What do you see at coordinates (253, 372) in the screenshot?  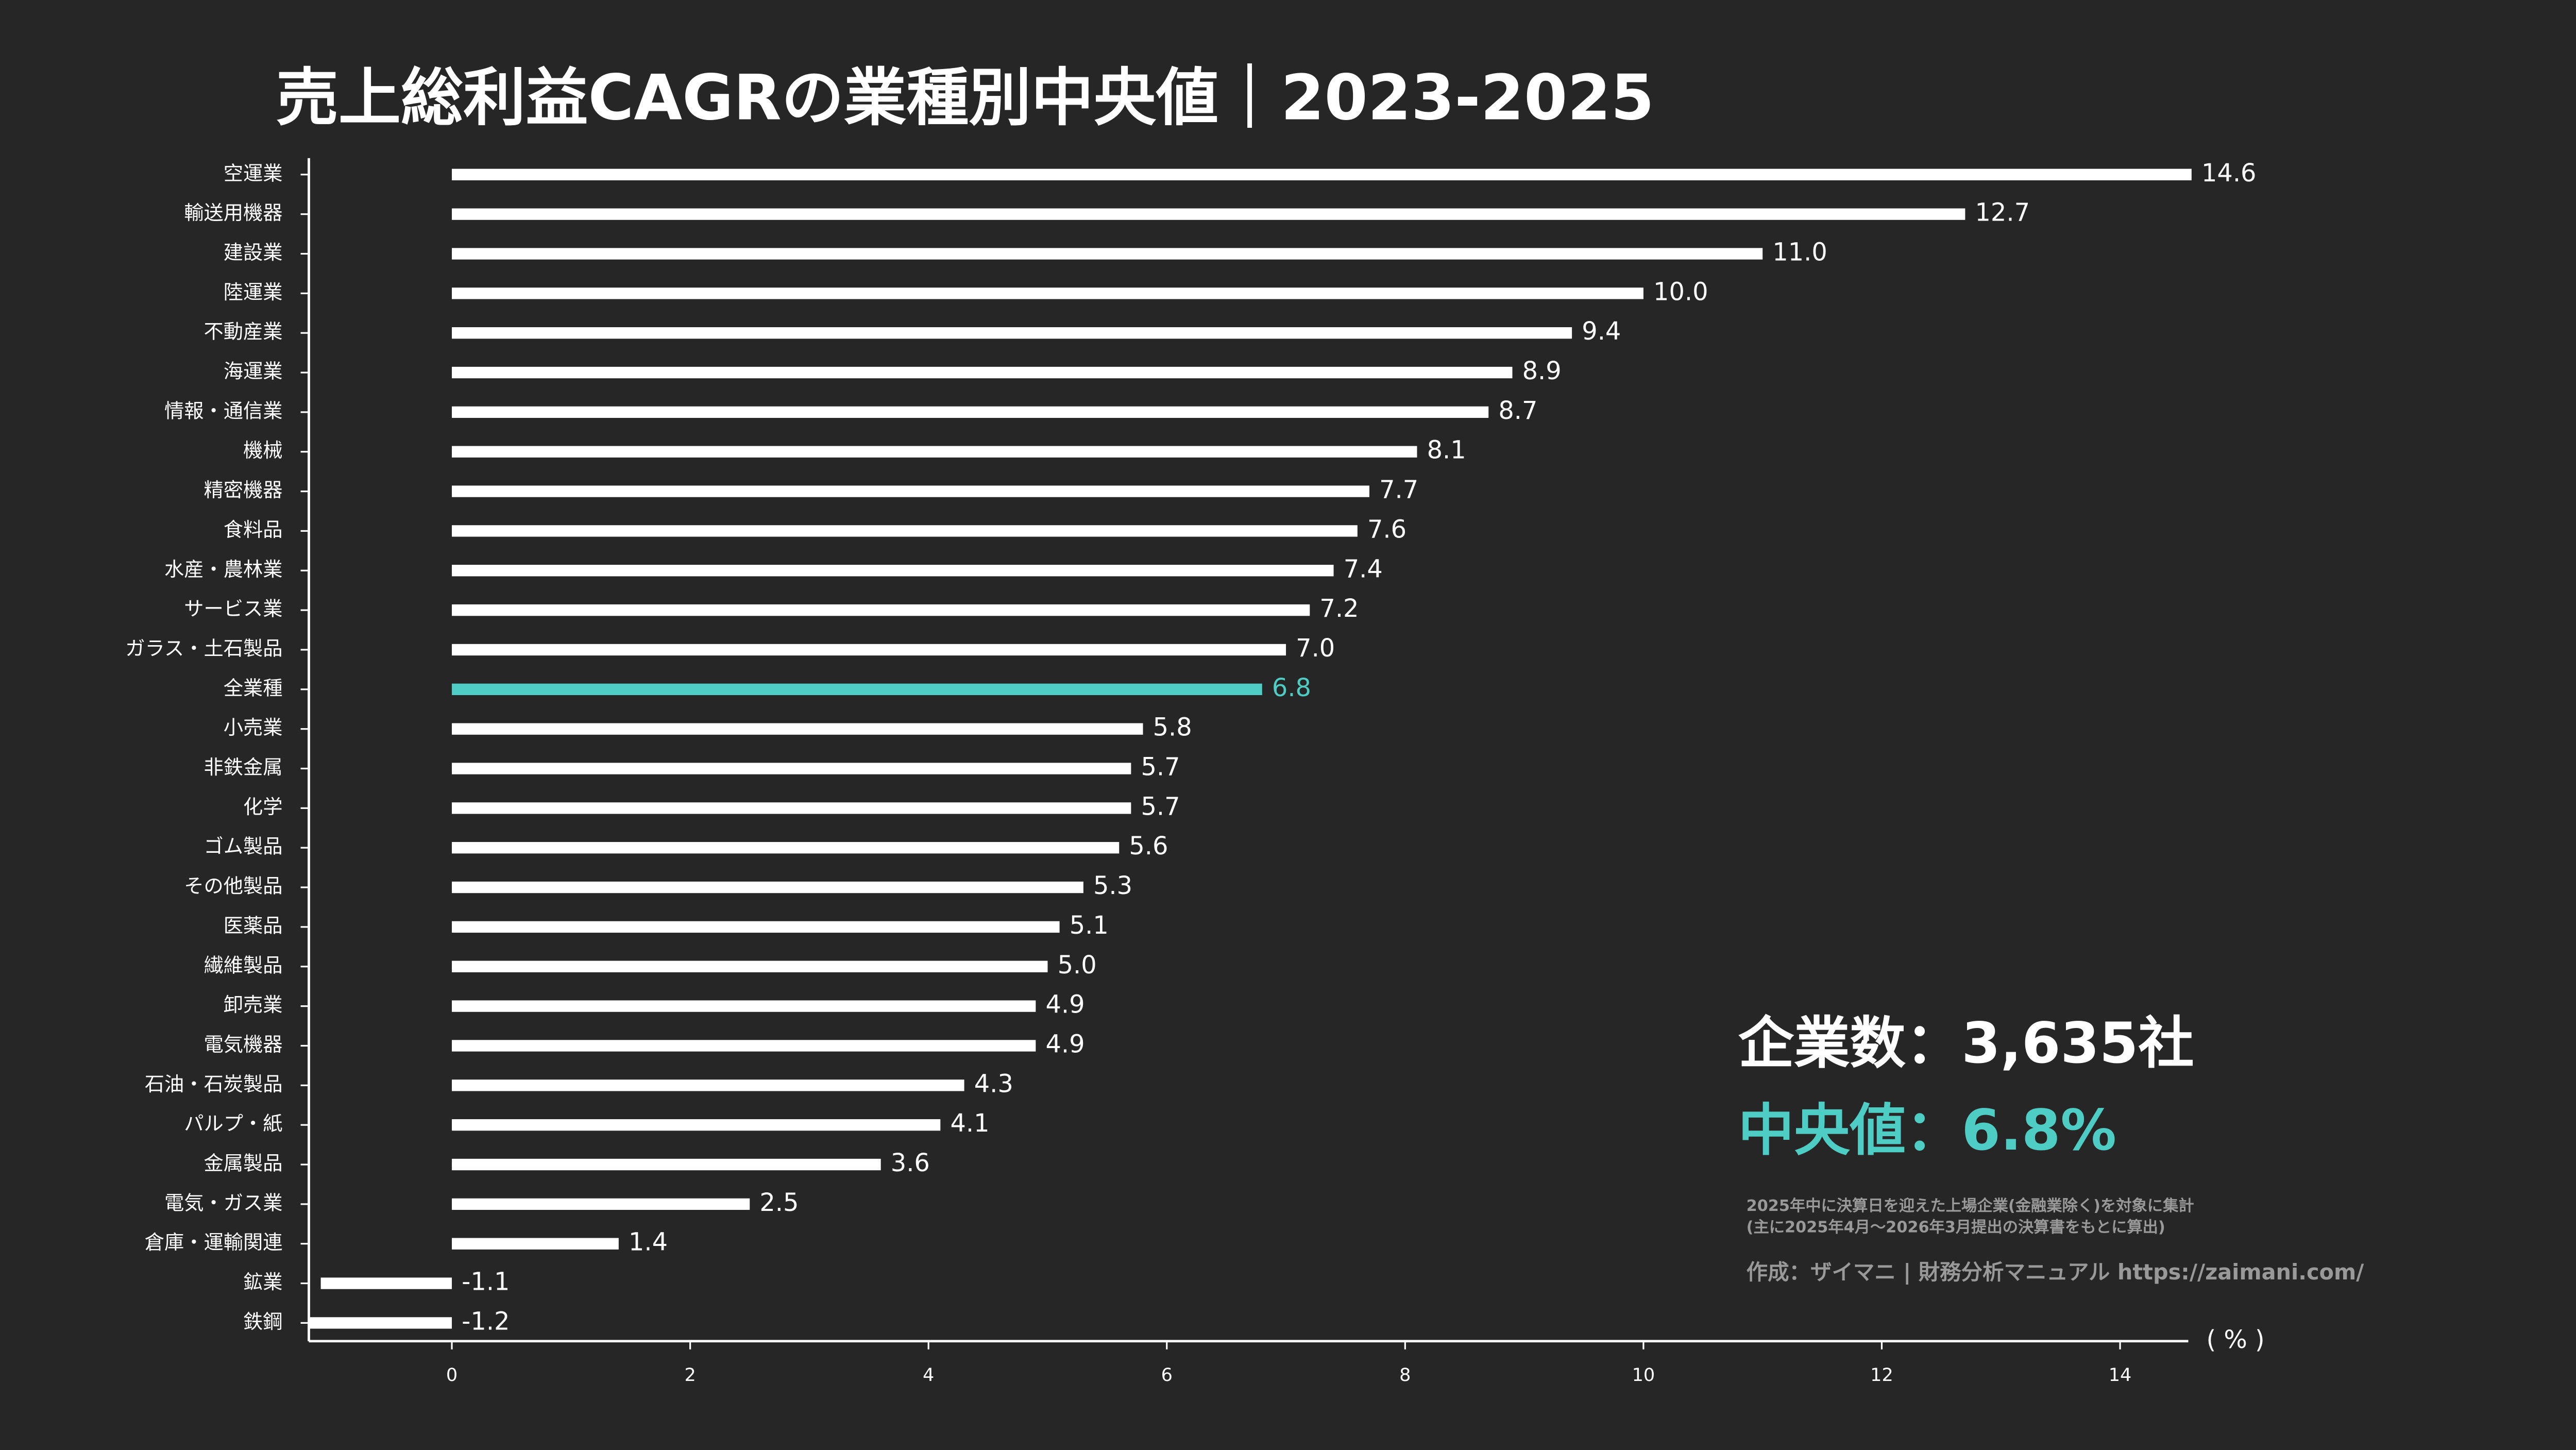 I see `y-tick-label: 海運業` at bounding box center [253, 372].